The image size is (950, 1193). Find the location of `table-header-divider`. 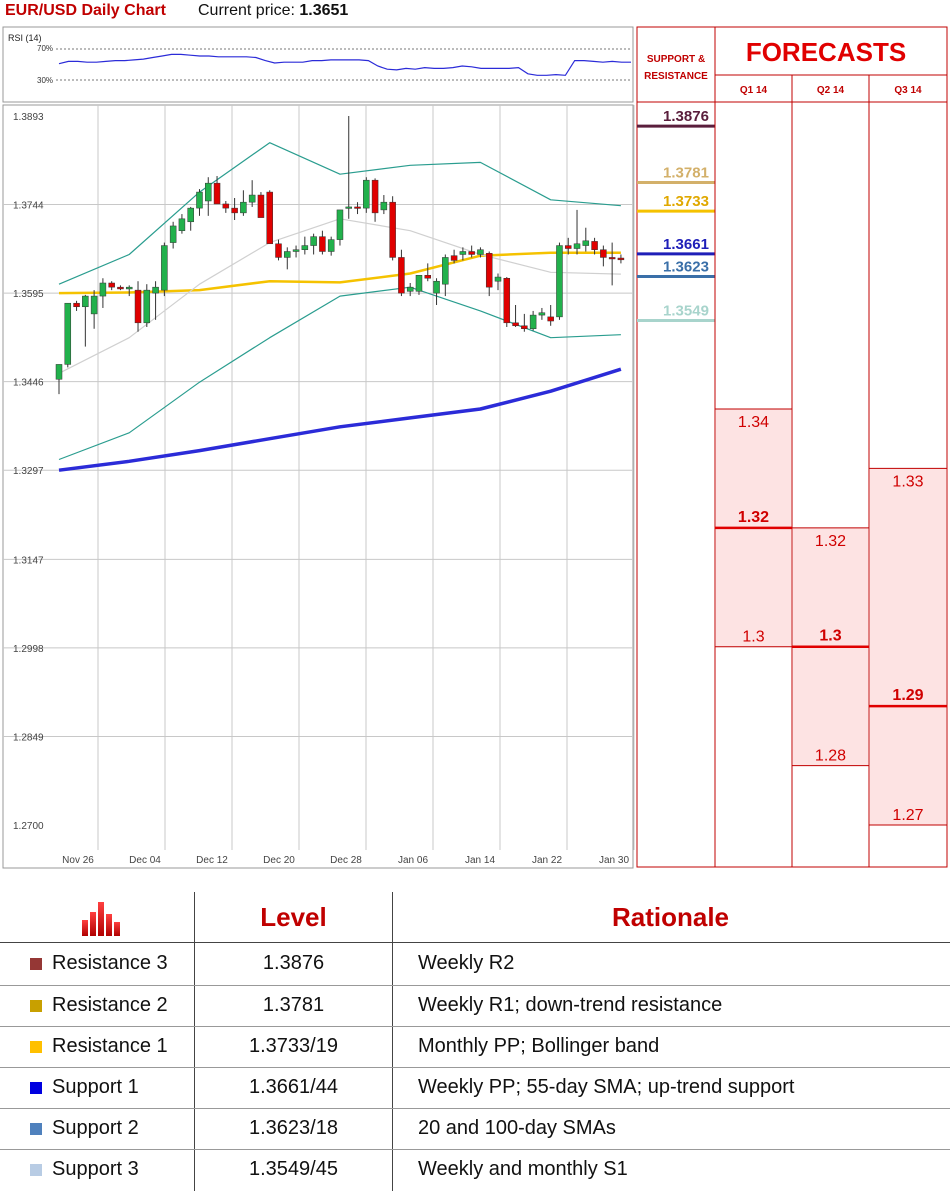

table-header-divider is located at coordinates (475, 942).